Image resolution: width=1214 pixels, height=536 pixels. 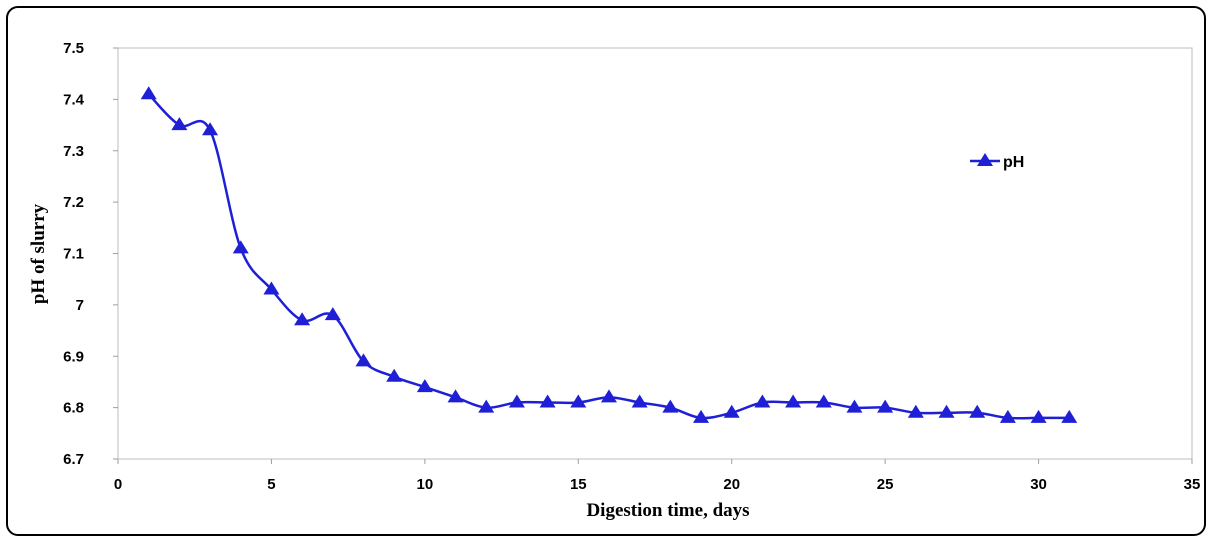 What do you see at coordinates (425, 484) in the screenshot?
I see `x-tick-label: 10` at bounding box center [425, 484].